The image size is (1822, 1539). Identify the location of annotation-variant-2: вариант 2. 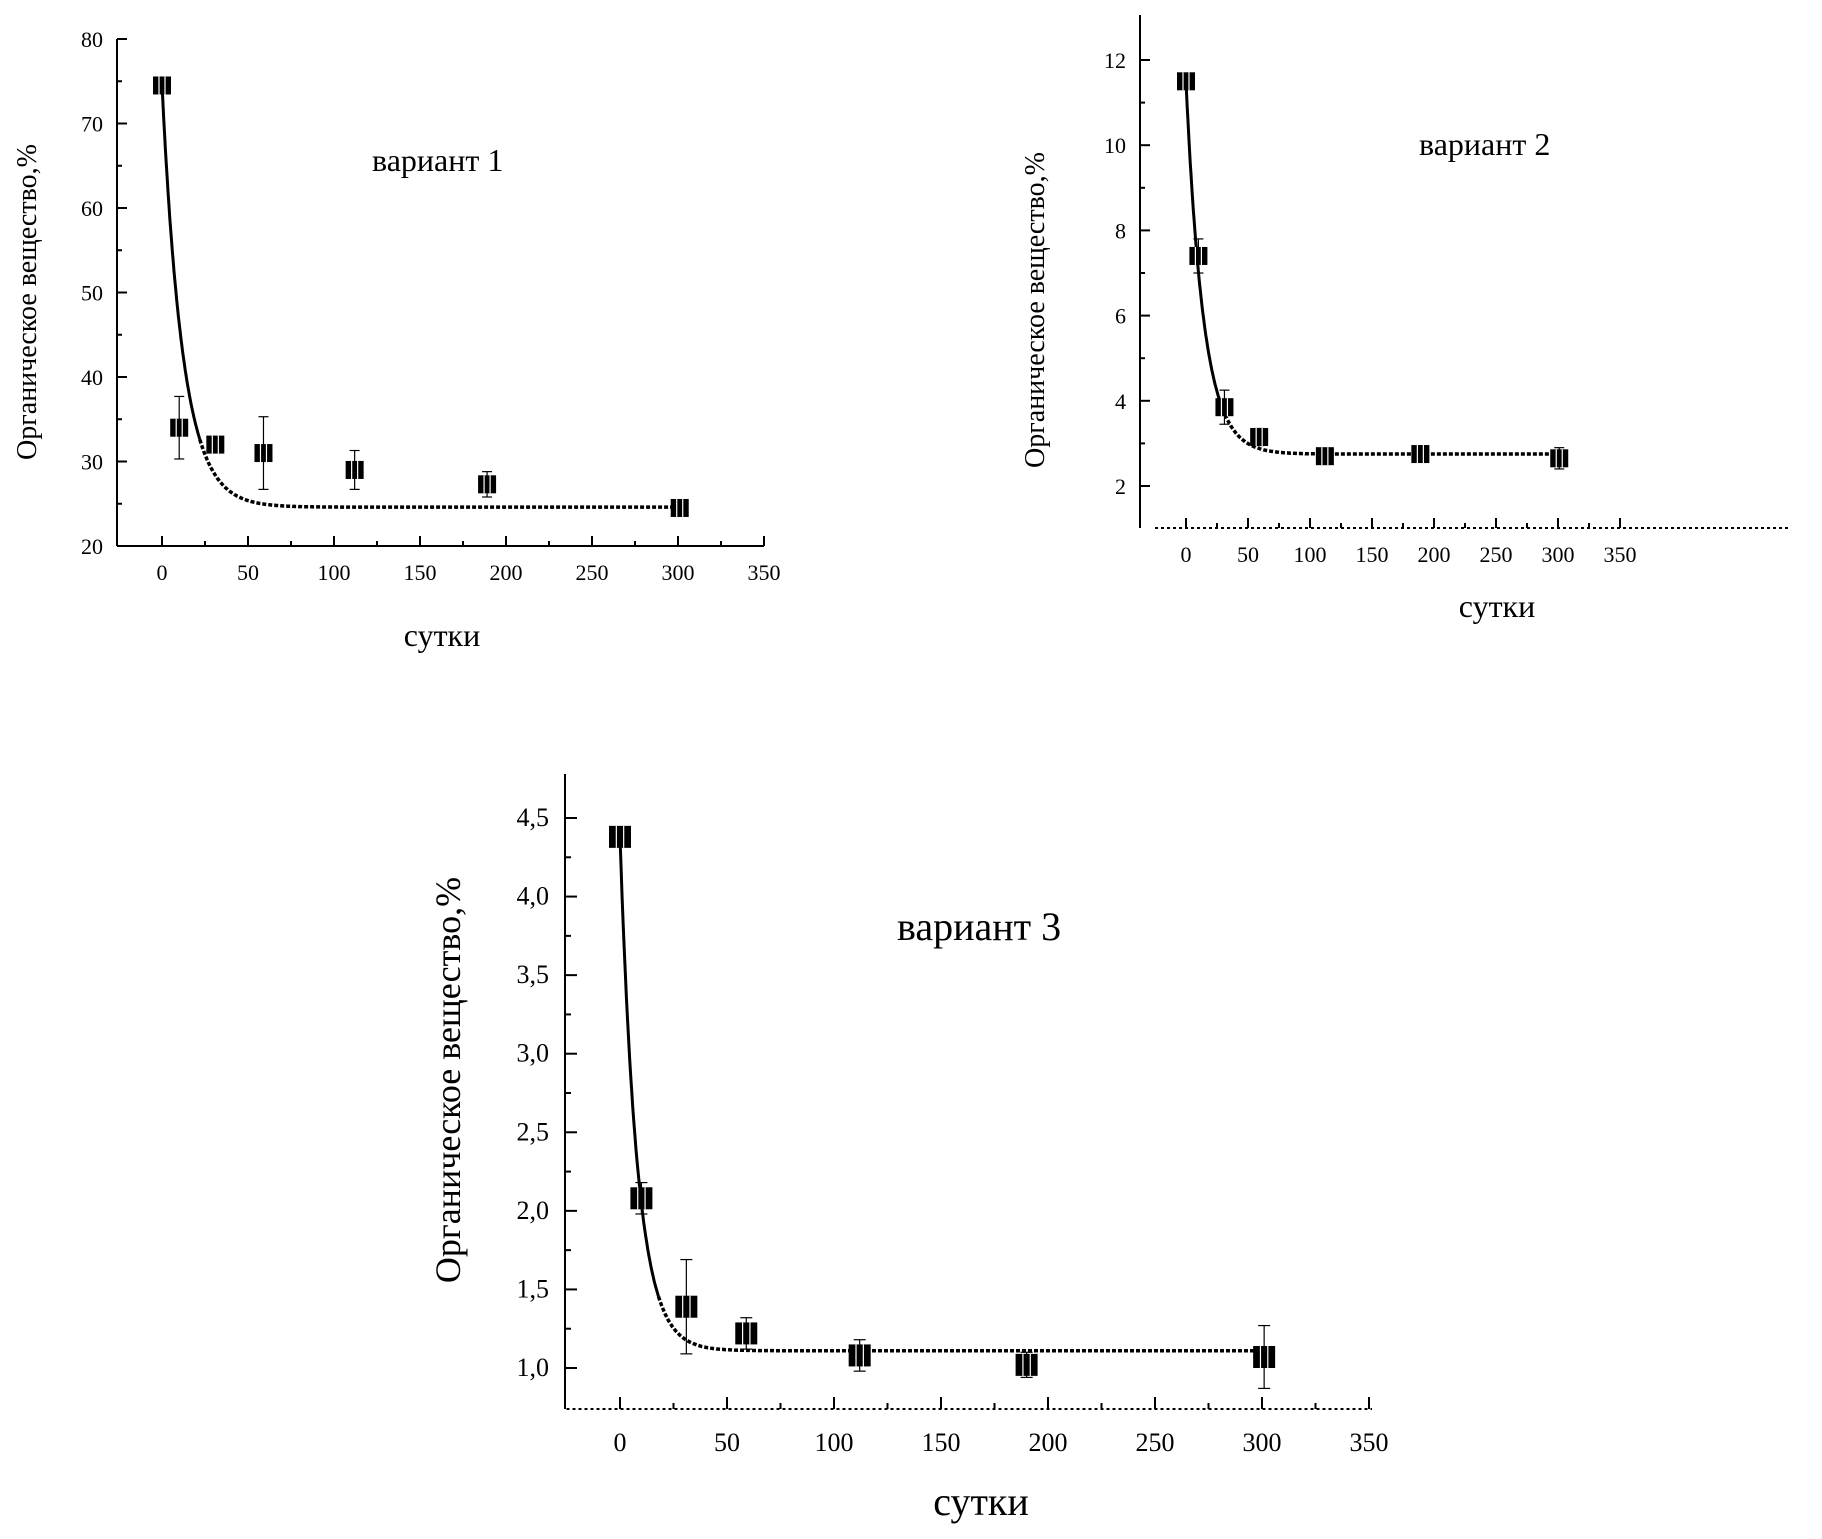
(1484, 144).